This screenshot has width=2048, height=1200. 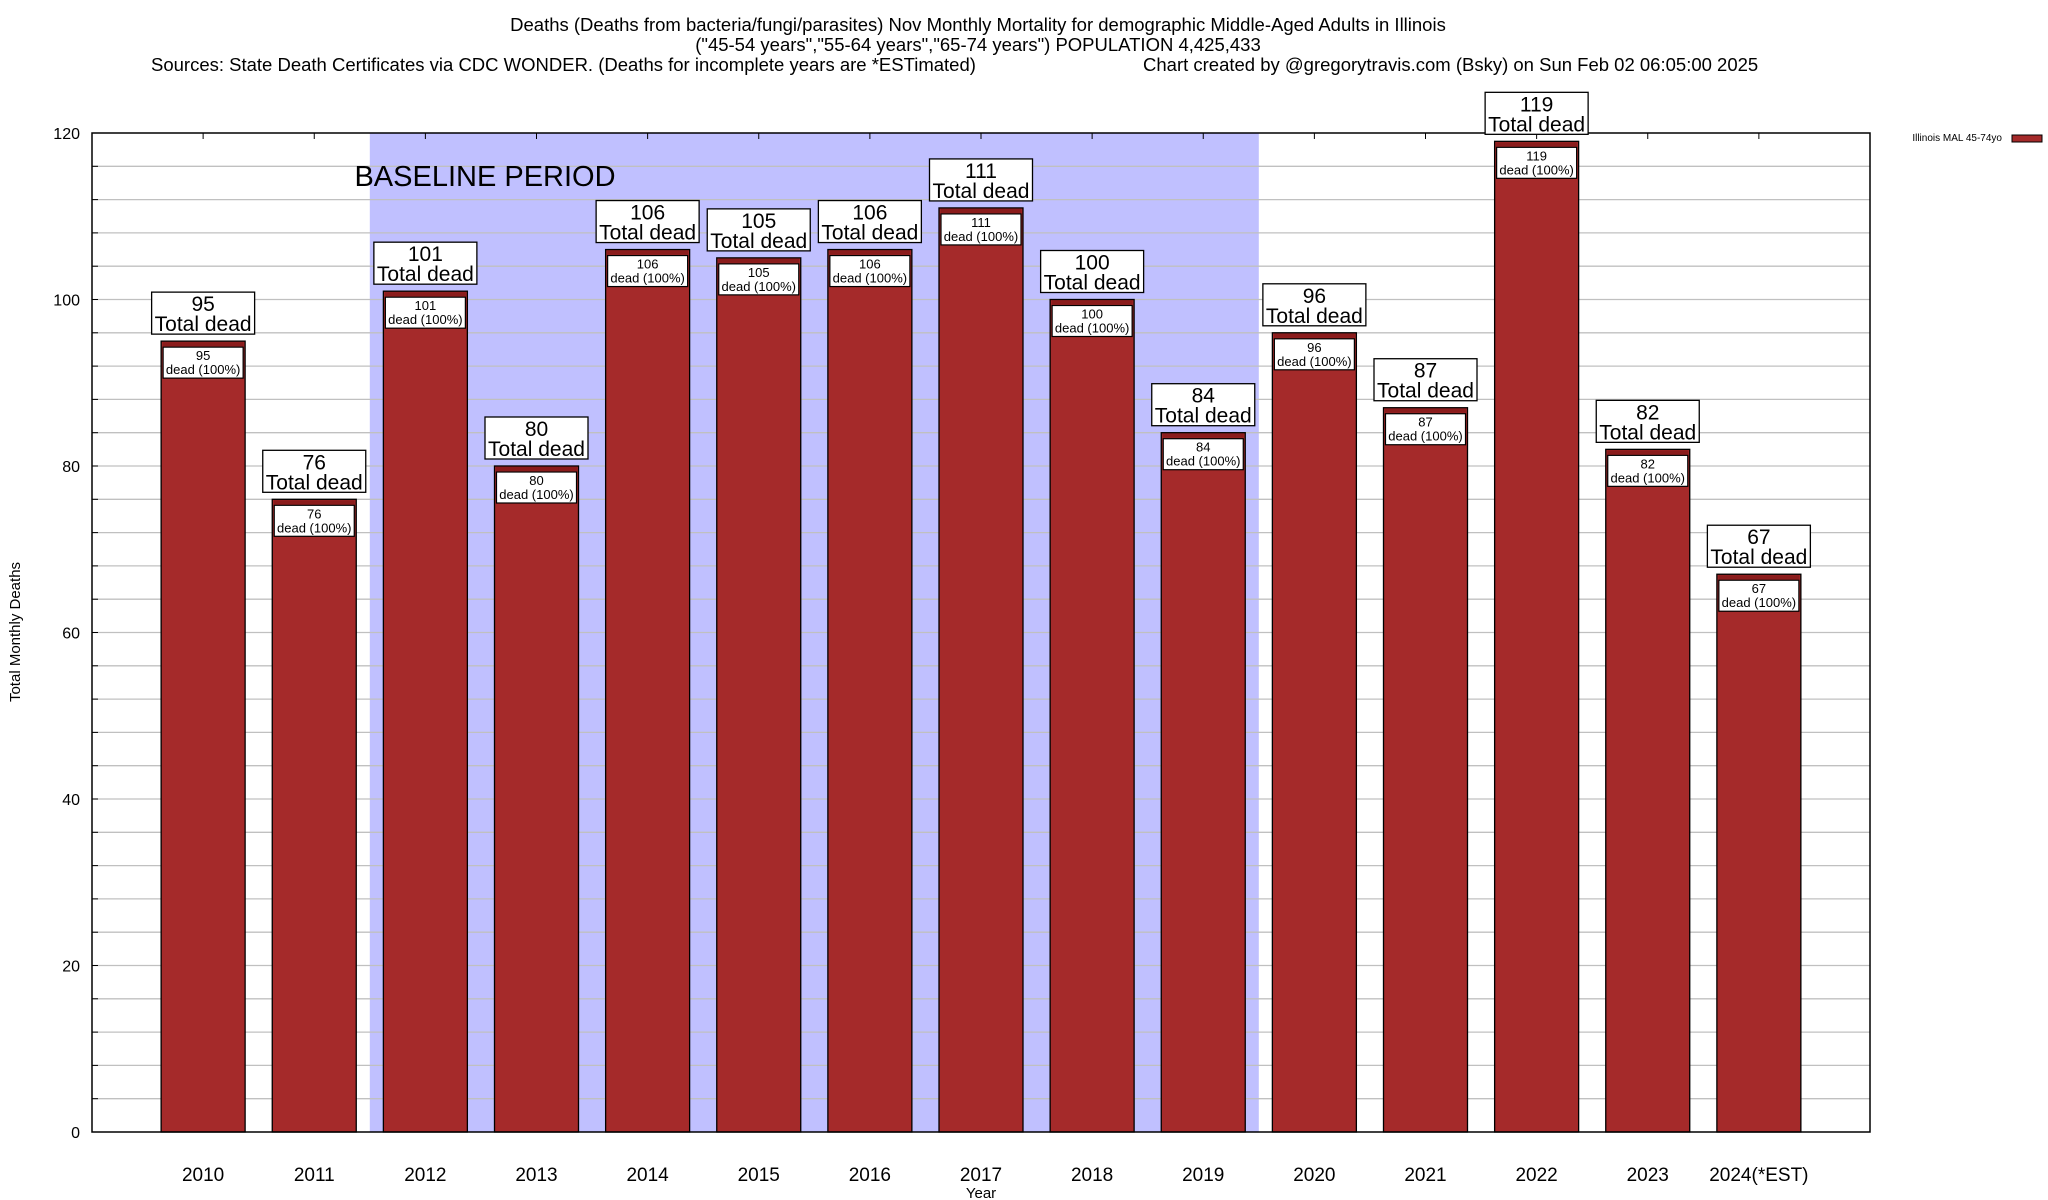 I want to click on bar-2022, so click(x=1536, y=636).